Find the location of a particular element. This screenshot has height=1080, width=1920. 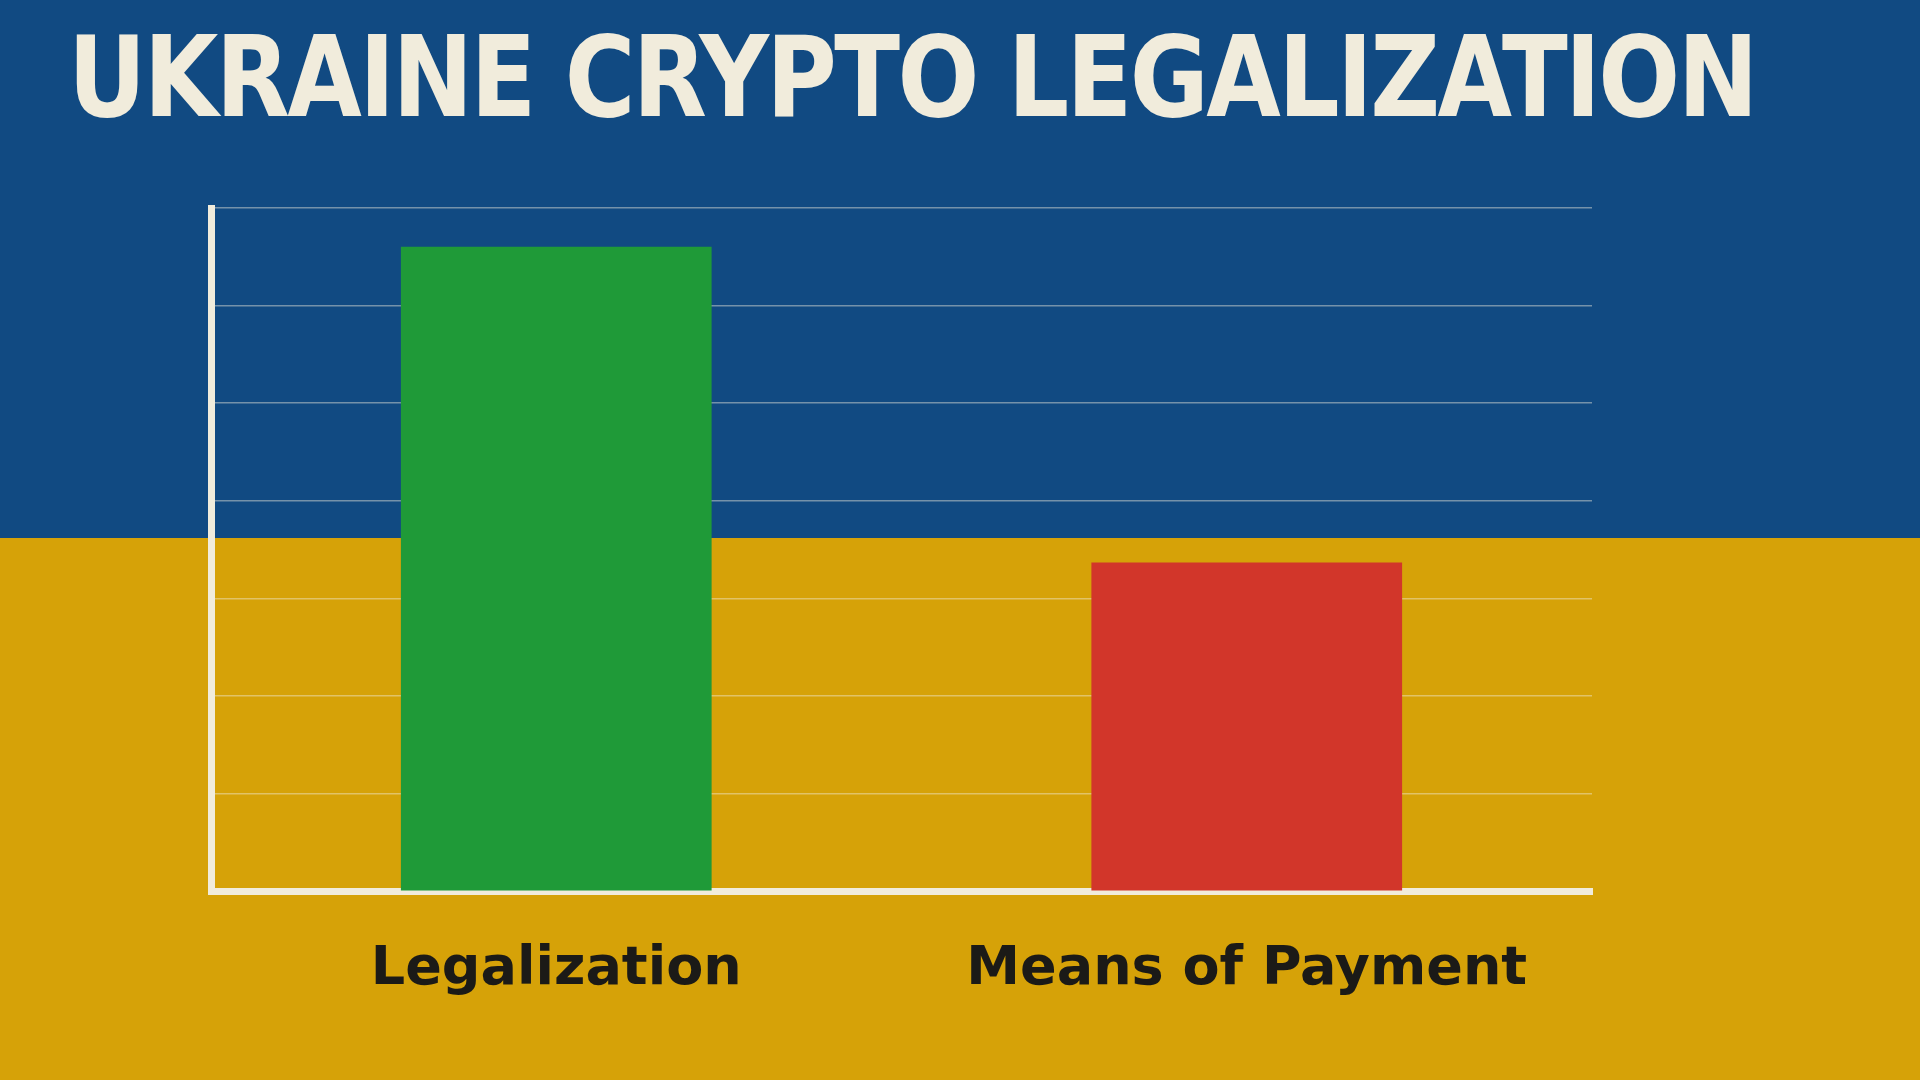

x-tick-label: Means of Payment is located at coordinates (1247, 965).